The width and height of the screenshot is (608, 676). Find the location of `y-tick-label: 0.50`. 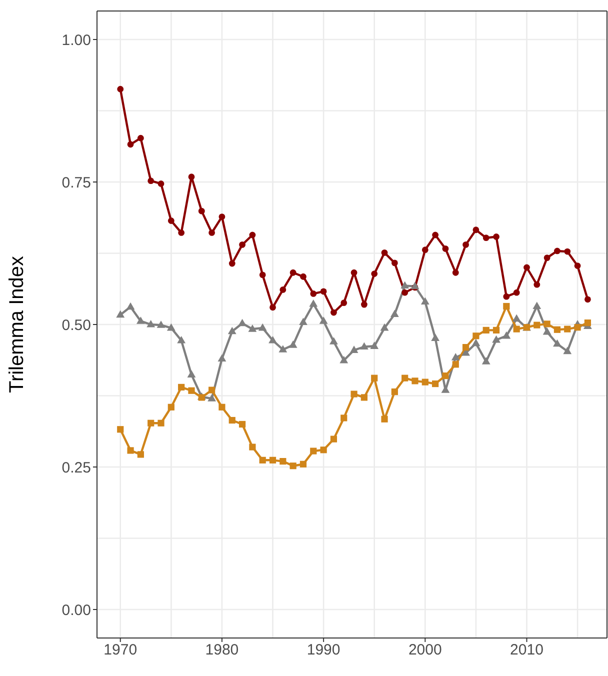

y-tick-label: 0.50 is located at coordinates (76, 325).